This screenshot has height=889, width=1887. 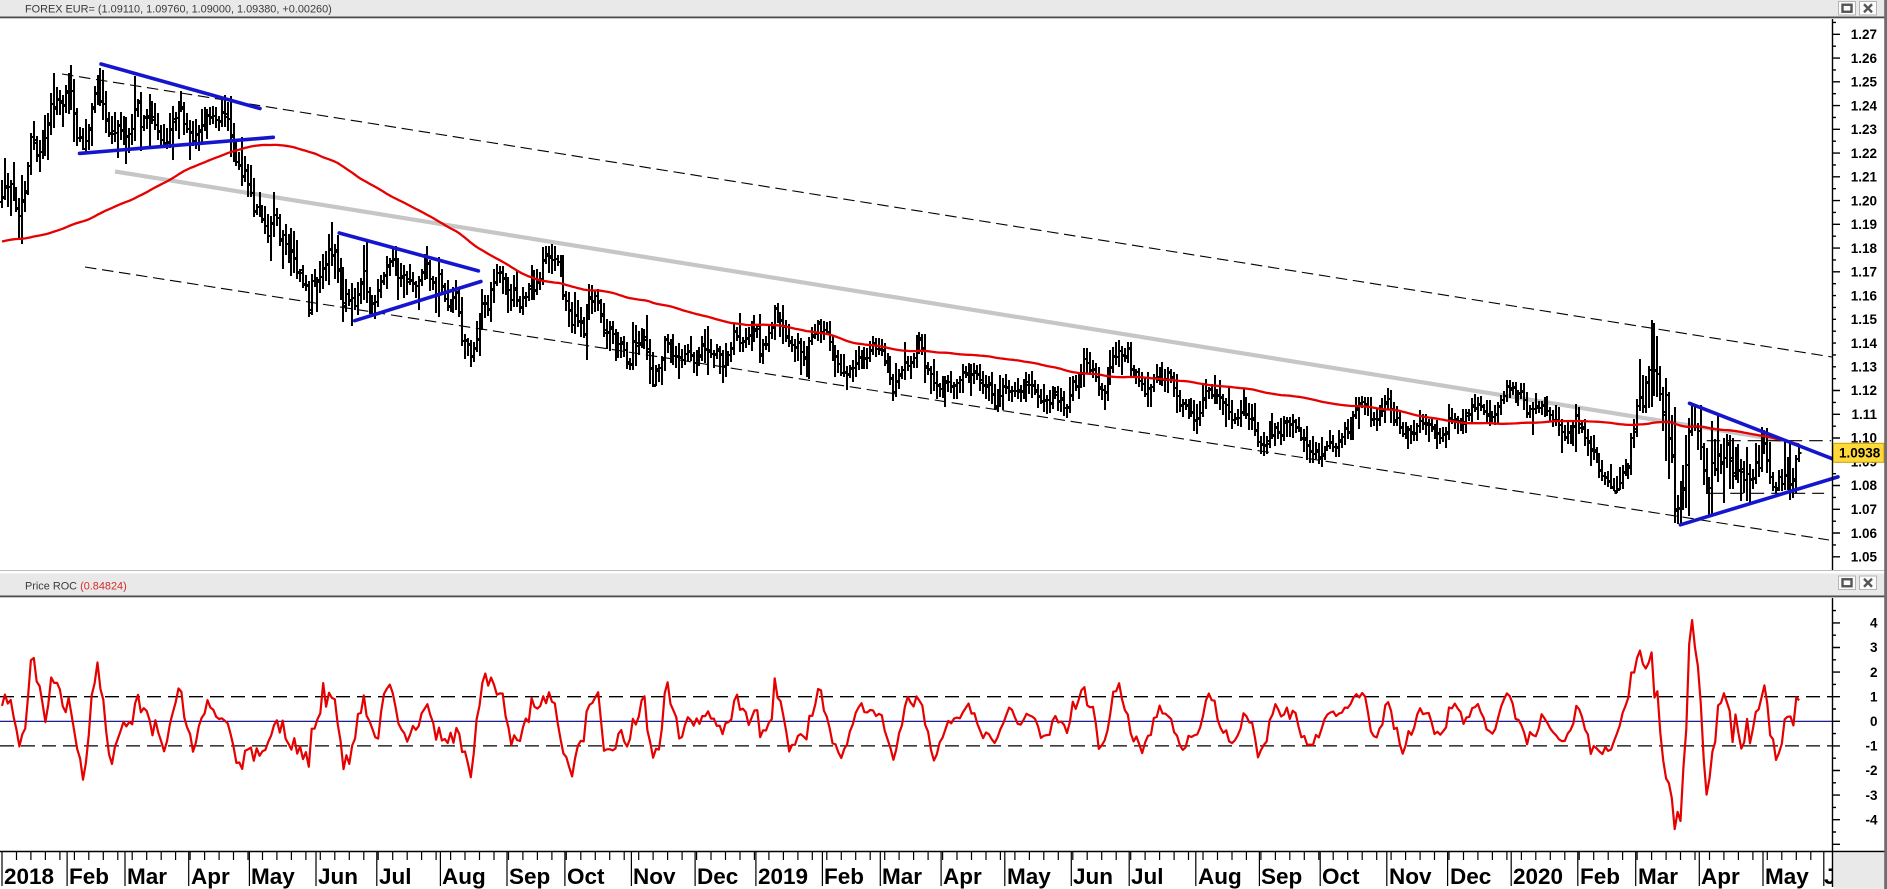 I want to click on svg-text: 1.27, so click(x=1864, y=34).